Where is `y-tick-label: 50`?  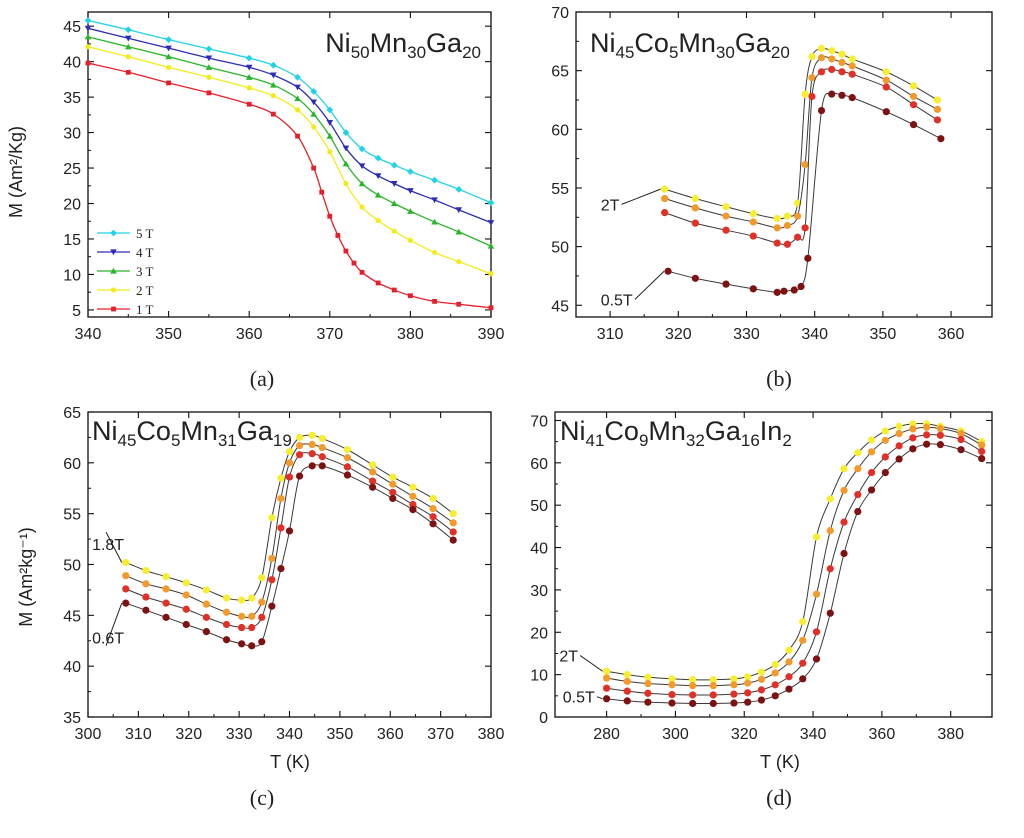
y-tick-label: 50 is located at coordinates (72, 566).